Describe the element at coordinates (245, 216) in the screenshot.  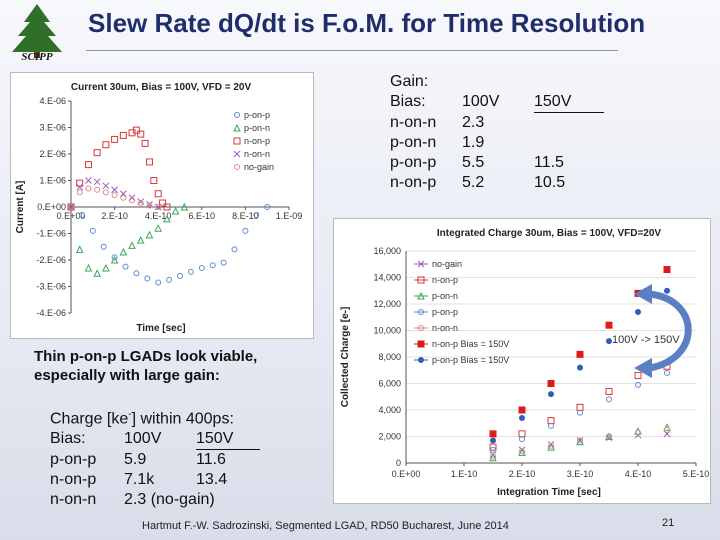
I see `x-tick-label: 8.E-10` at that location.